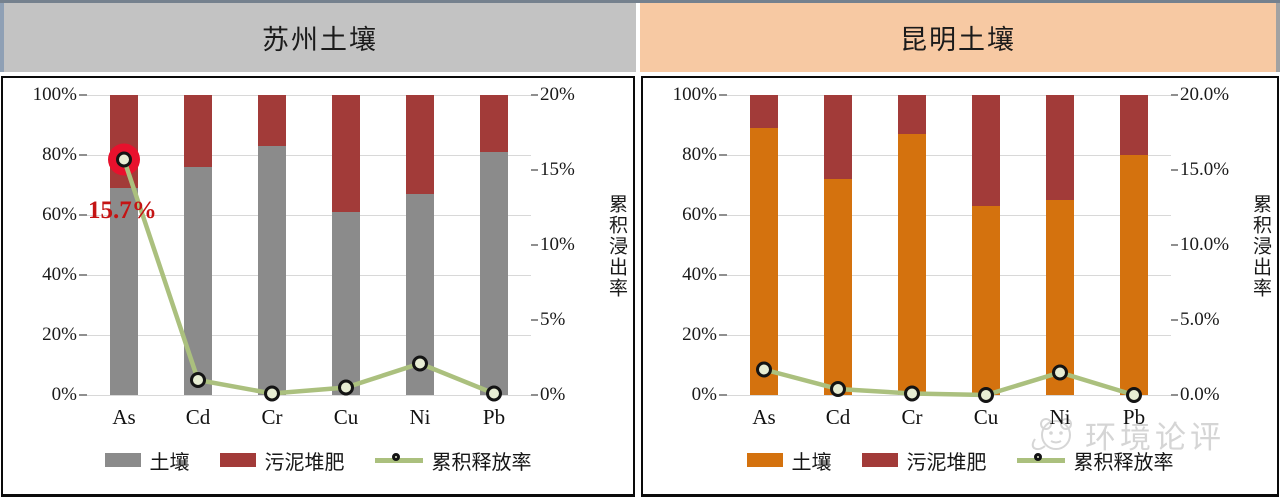 The width and height of the screenshot is (1280, 500). What do you see at coordinates (1200, 394) in the screenshot?
I see `y-axis-right-tick-label: 0.0%` at bounding box center [1200, 394].